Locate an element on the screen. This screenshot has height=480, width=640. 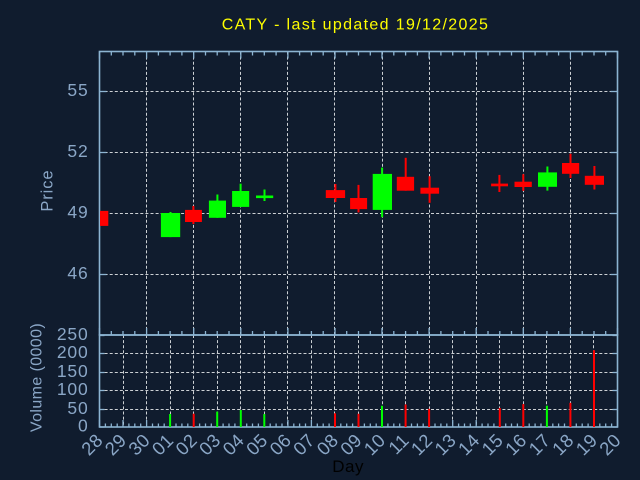
svg-text: 250 is located at coordinates (73, 334).